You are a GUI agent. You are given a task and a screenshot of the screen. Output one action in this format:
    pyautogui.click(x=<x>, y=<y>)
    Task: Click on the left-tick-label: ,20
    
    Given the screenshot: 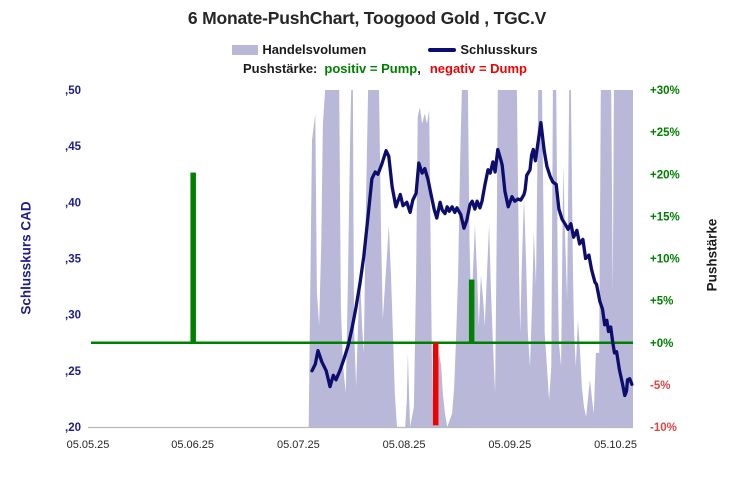 What is the action you would take?
    pyautogui.click(x=73, y=428)
    